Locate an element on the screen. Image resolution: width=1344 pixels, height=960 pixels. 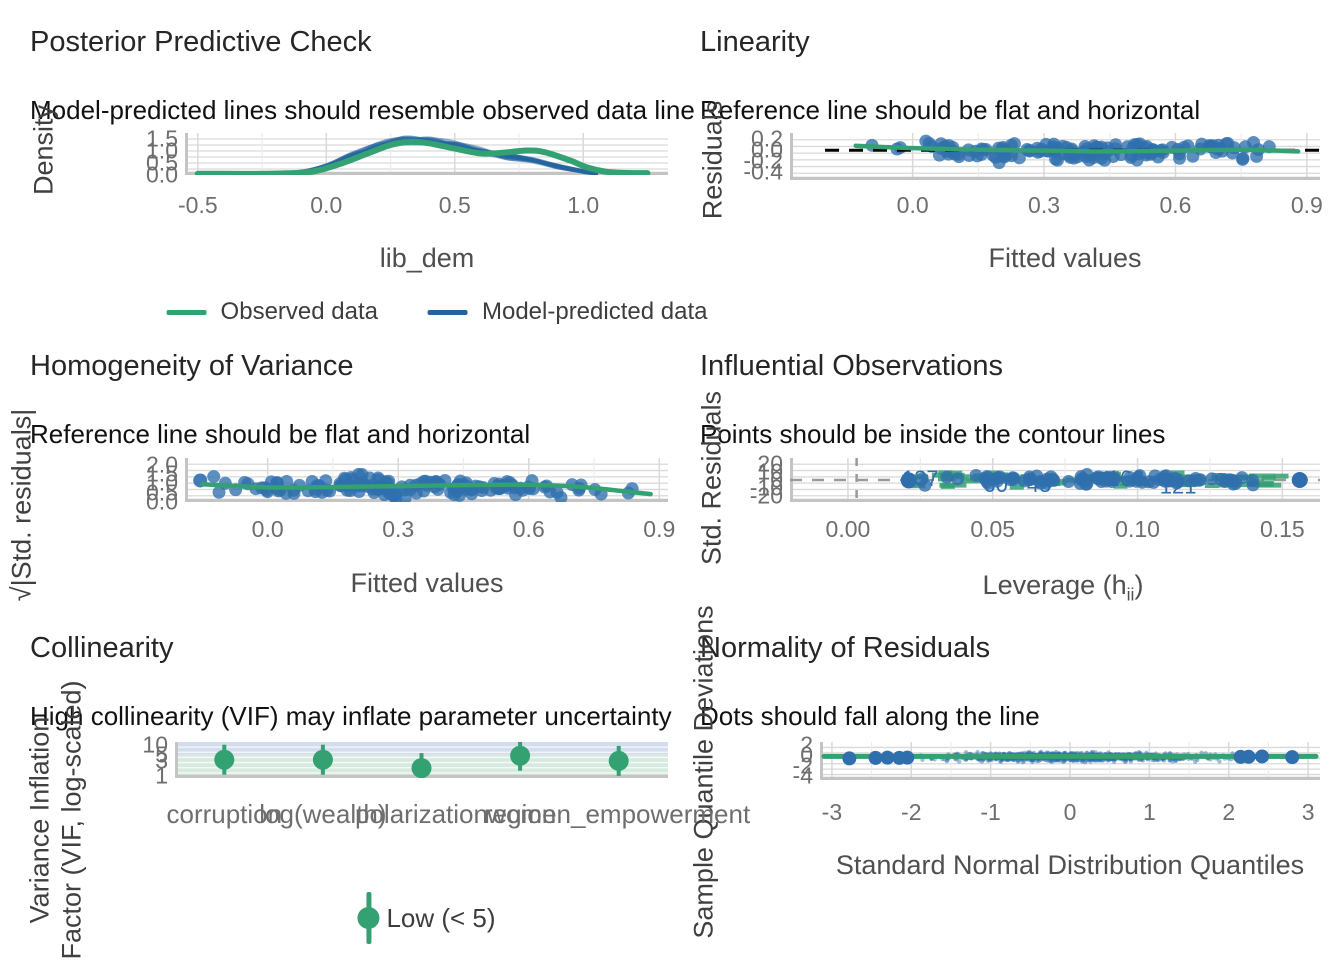
legend-item-observed: Observed data is located at coordinates (272, 312).